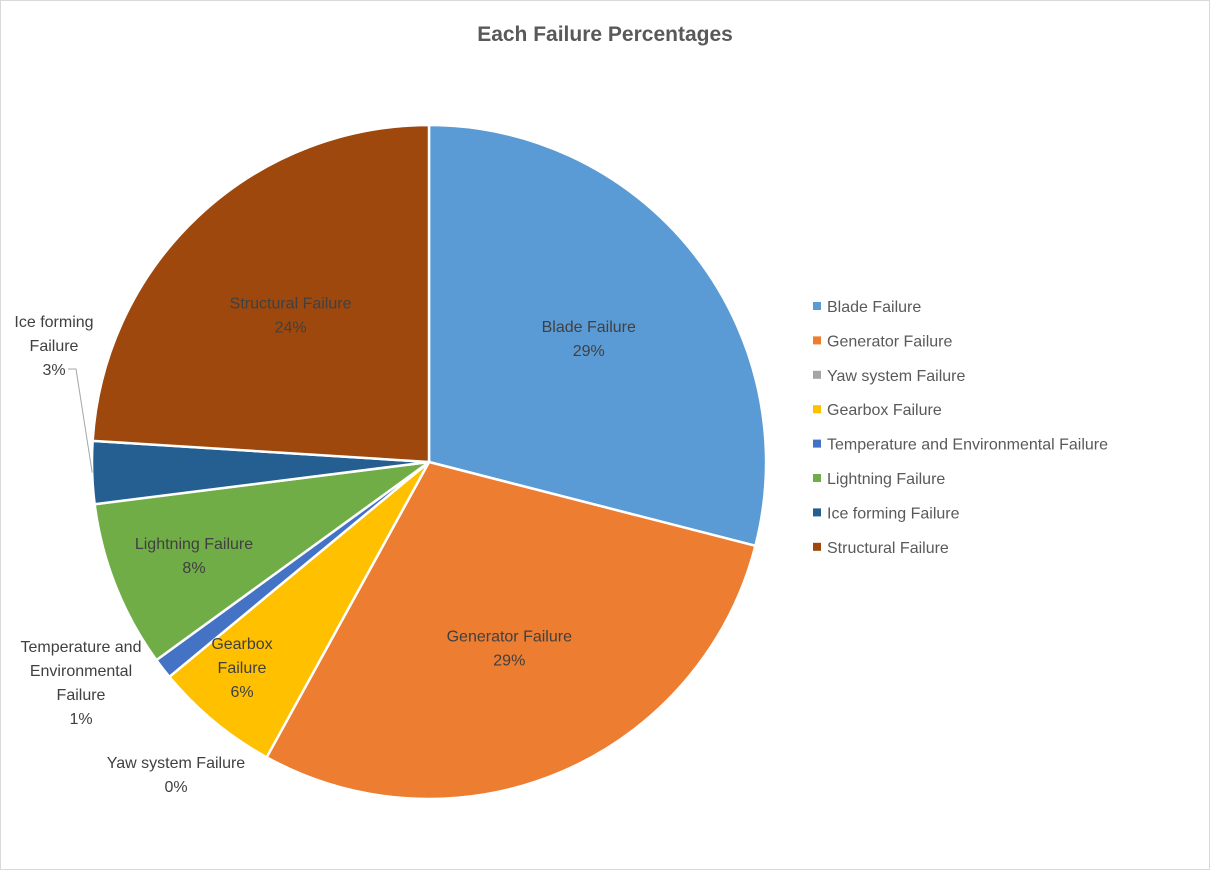  Describe the element at coordinates (896, 376) in the screenshot. I see `legend-label-yaw-system-failure: Yaw system Failure` at that location.